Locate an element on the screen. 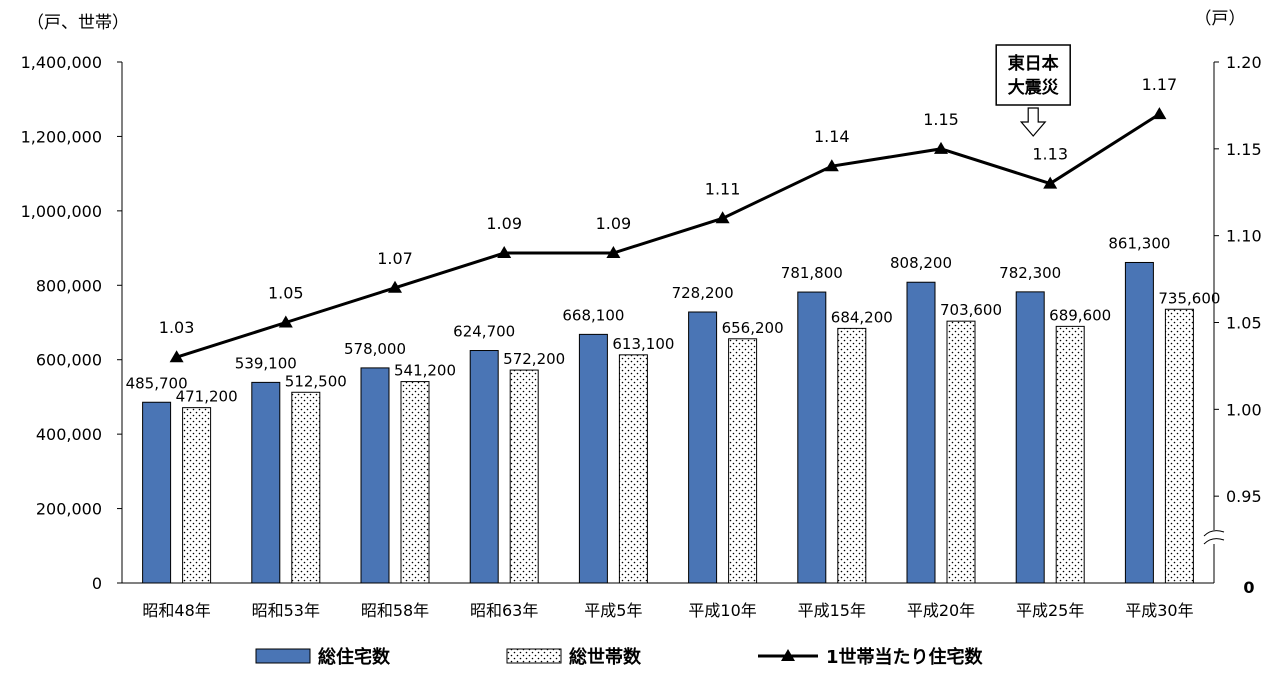 The image size is (1279, 677). right-tick-label: 1.20 is located at coordinates (1244, 62).